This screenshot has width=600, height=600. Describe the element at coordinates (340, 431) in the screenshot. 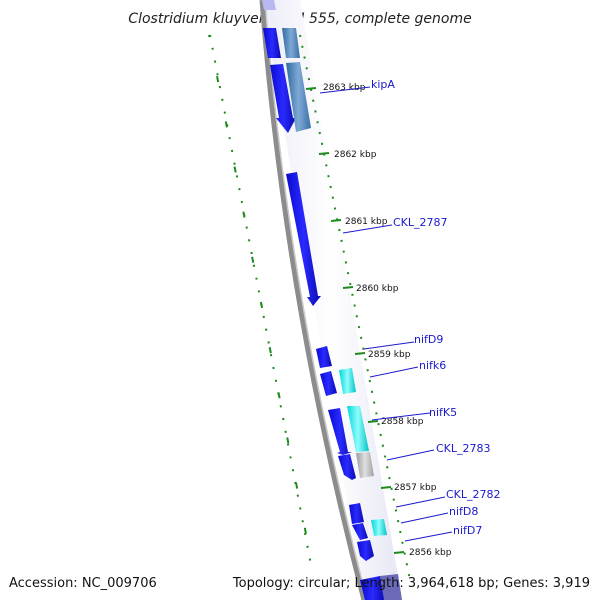

I see `gene-arrow-nifK5-left` at that location.